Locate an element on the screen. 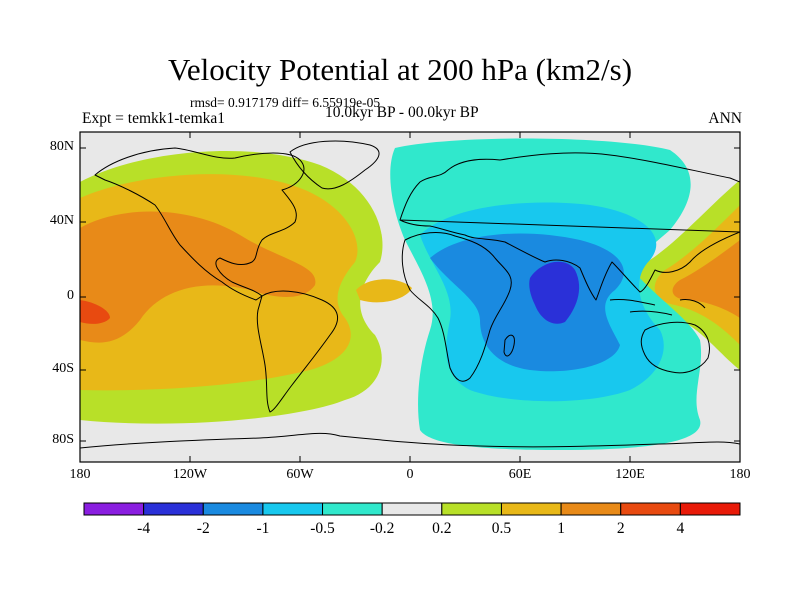  colorbar-label: -0.5 is located at coordinates (322, 528).